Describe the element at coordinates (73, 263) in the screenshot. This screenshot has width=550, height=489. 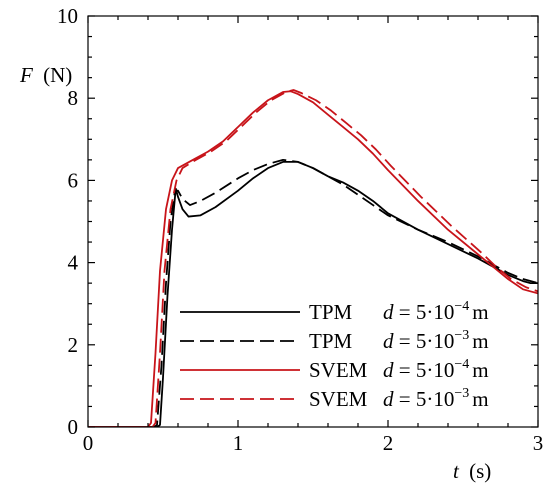
I see `y-tick-label: 4` at that location.